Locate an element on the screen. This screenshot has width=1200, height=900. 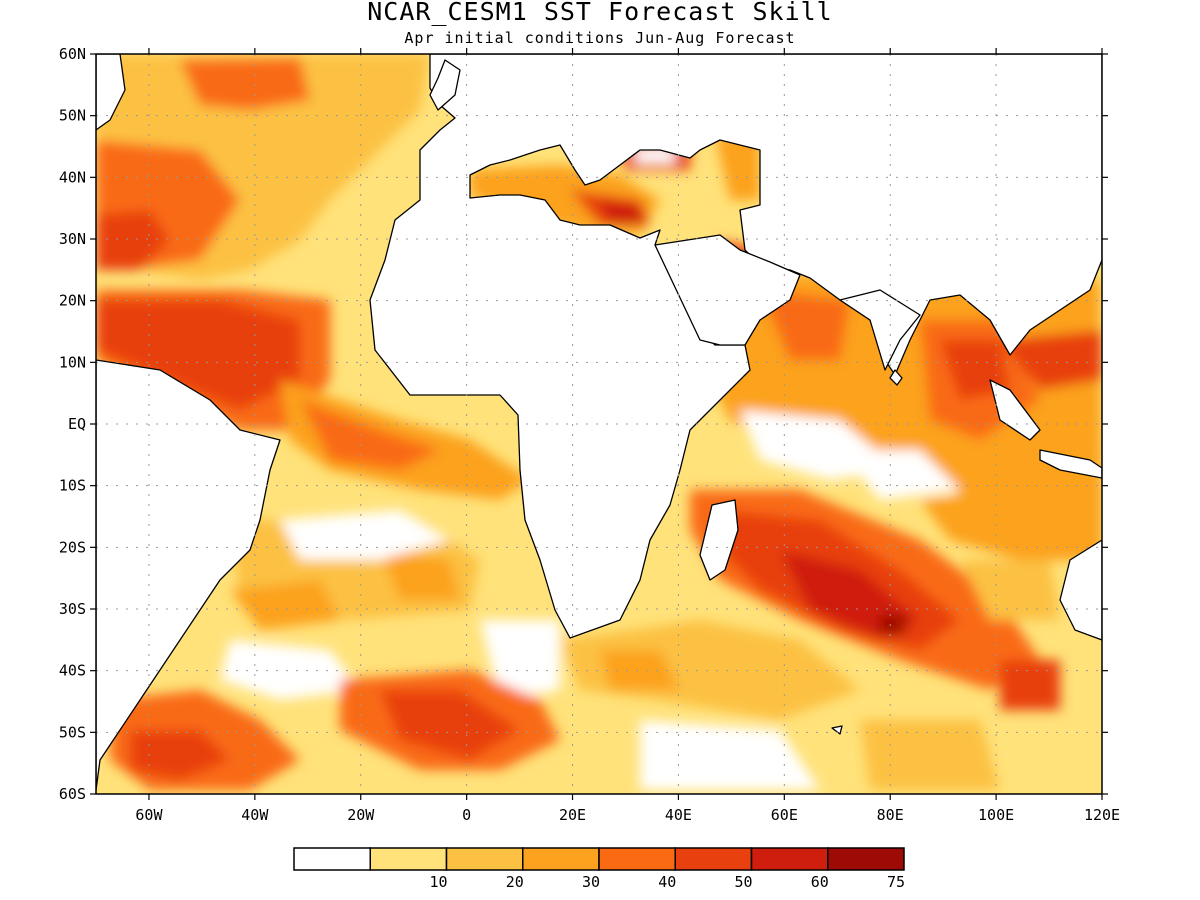
longitude-labels: 60W 40W 20W 0 20E 40E 60E 80E 100E 120E is located at coordinates (627, 815).